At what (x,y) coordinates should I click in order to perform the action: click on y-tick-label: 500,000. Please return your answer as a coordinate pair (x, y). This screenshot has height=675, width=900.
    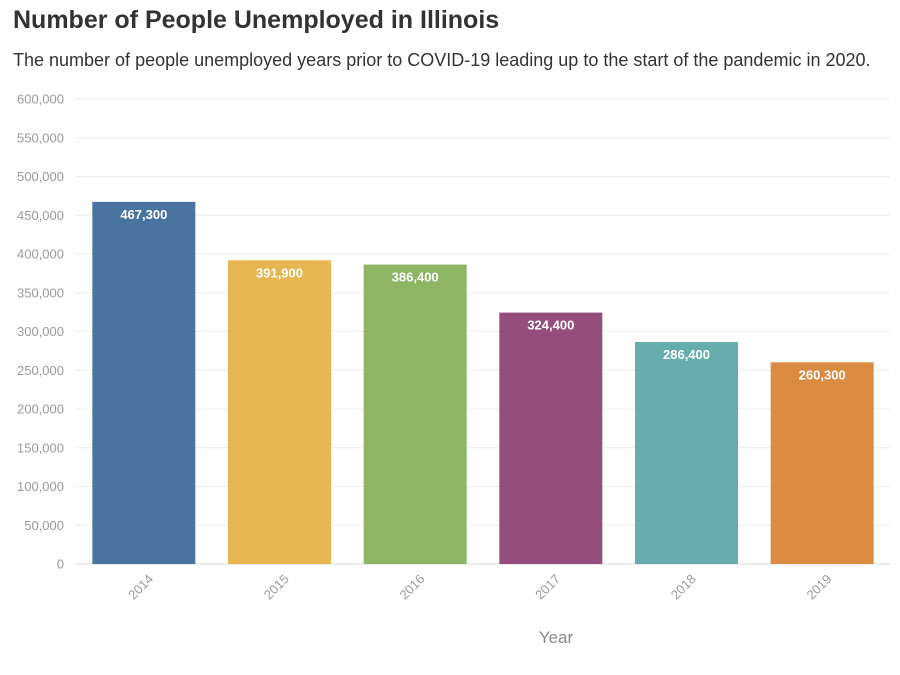
    Looking at the image, I should click on (40, 176).